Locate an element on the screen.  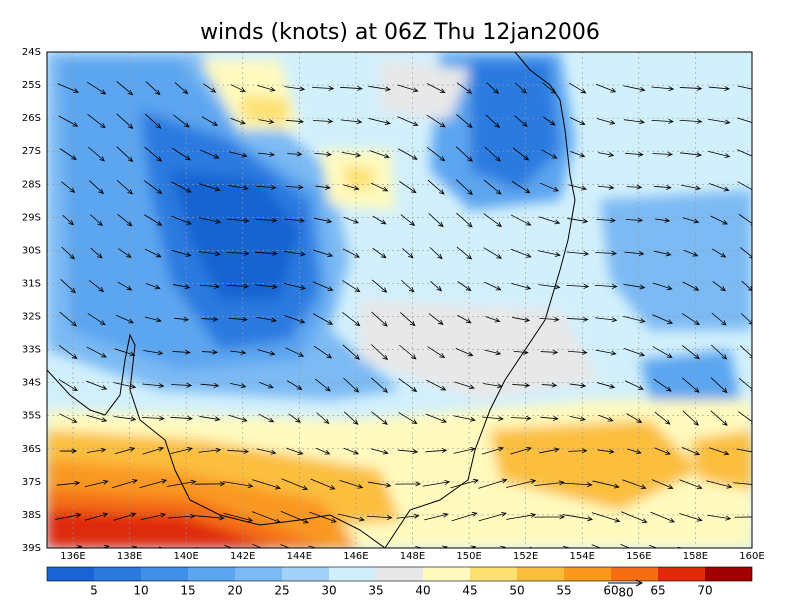
lon-label: 150E is located at coordinates (468, 556).